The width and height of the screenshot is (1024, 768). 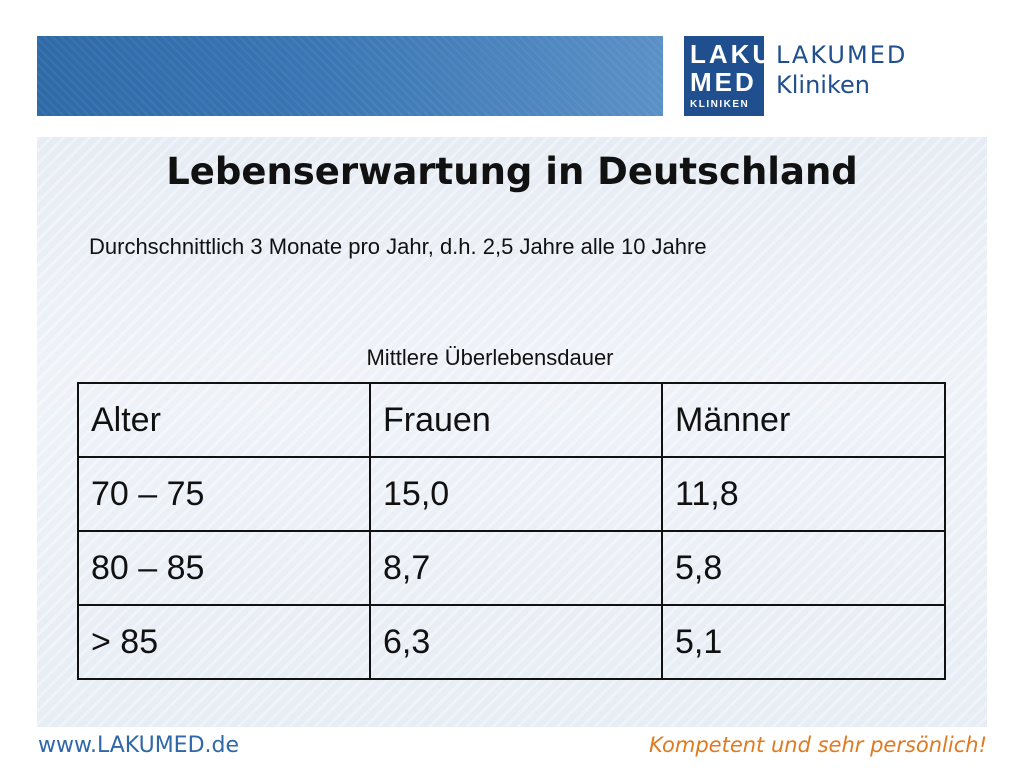 I want to click on lakumed-logo-mark: LAKU MED KLINIKEN, so click(x=727, y=76).